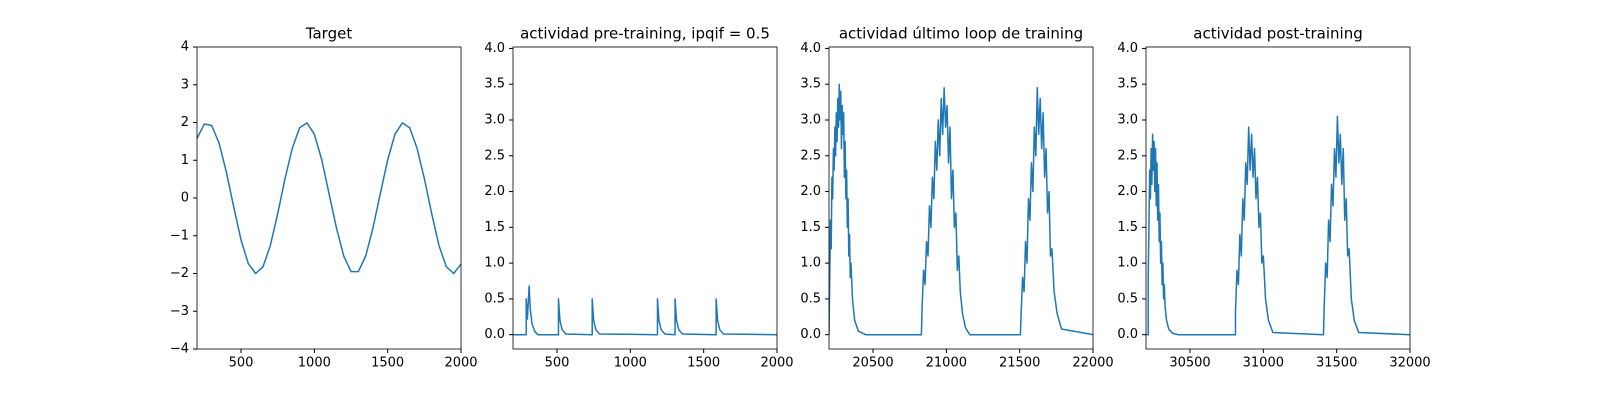 Image resolution: width=1600 pixels, height=400 pixels. I want to click on subplot-title: actividad último loop de training, so click(961, 34).